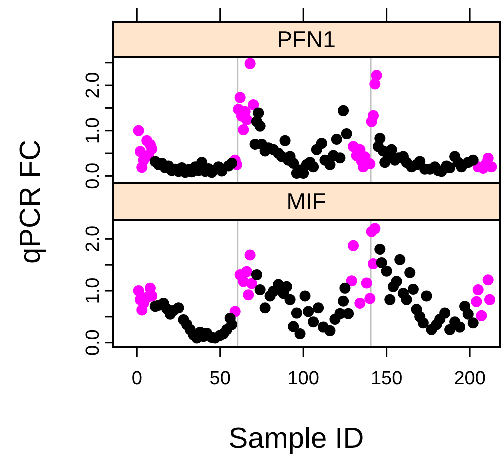 This screenshot has width=504, height=462. What do you see at coordinates (296, 439) in the screenshot?
I see `x-axis-title: Sample ID` at bounding box center [296, 439].